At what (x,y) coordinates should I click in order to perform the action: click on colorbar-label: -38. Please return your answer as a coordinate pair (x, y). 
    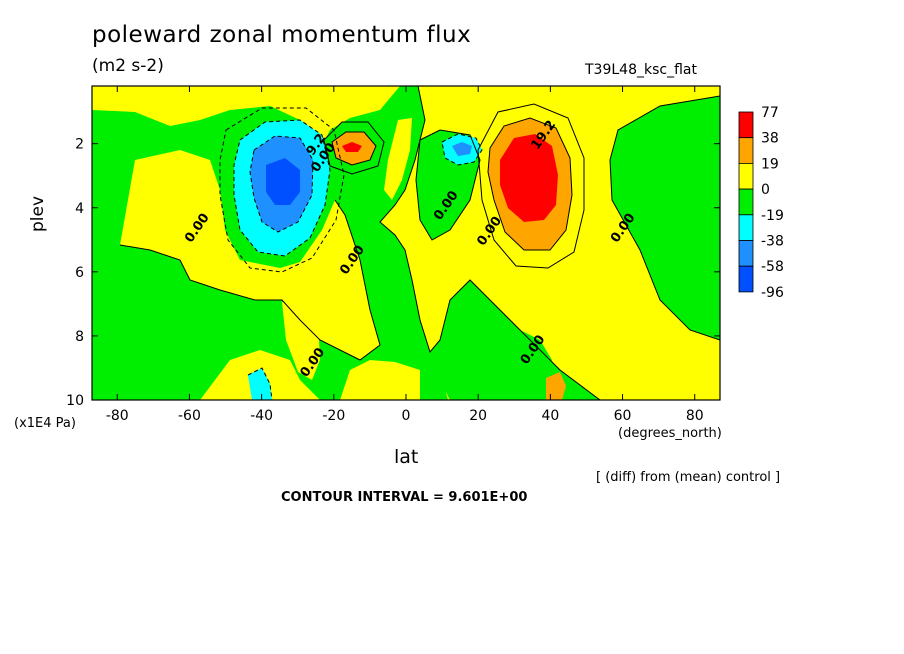
    Looking at the image, I should click on (772, 242).